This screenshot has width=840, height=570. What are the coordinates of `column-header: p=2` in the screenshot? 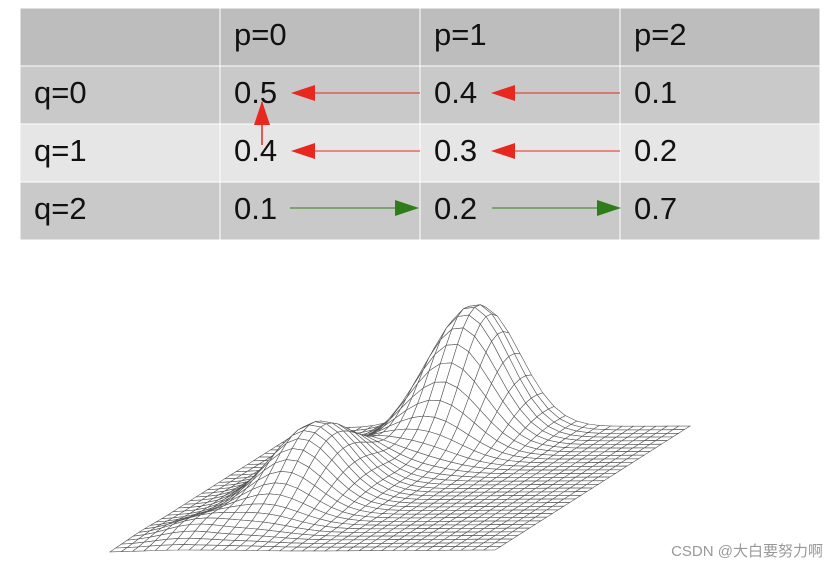 It's located at (660, 34).